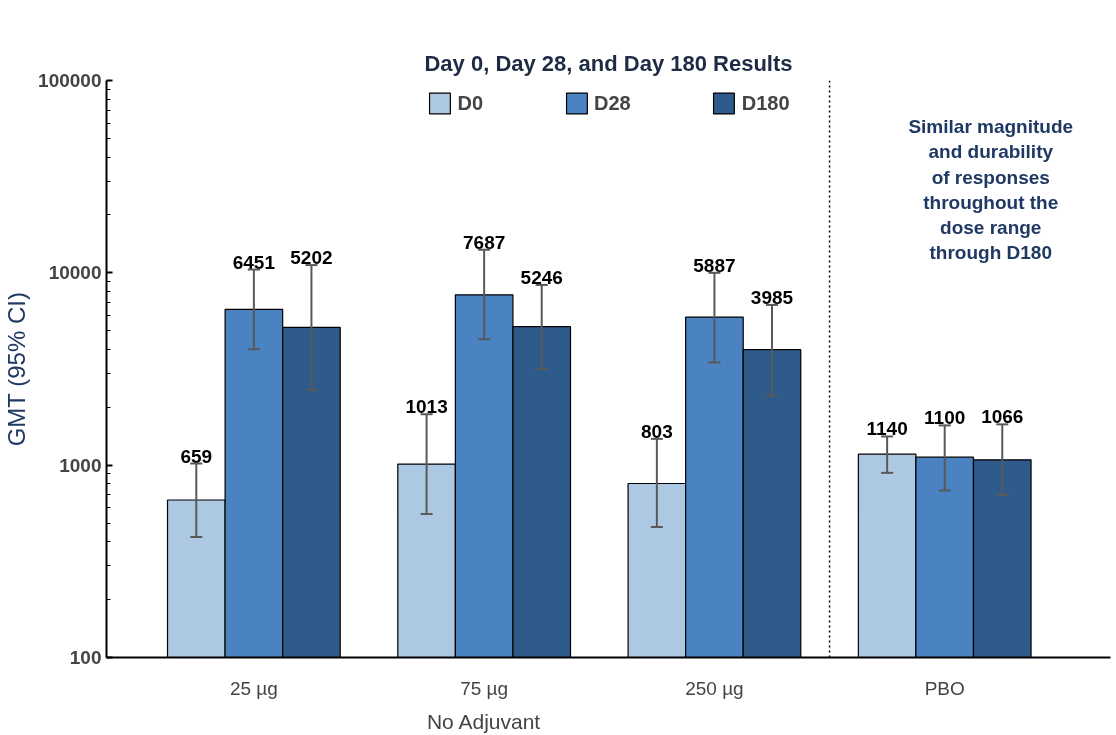 Image resolution: width=1116 pixels, height=735 pixels. I want to click on y-axis-title: GMT (95% CI), so click(17, 369).